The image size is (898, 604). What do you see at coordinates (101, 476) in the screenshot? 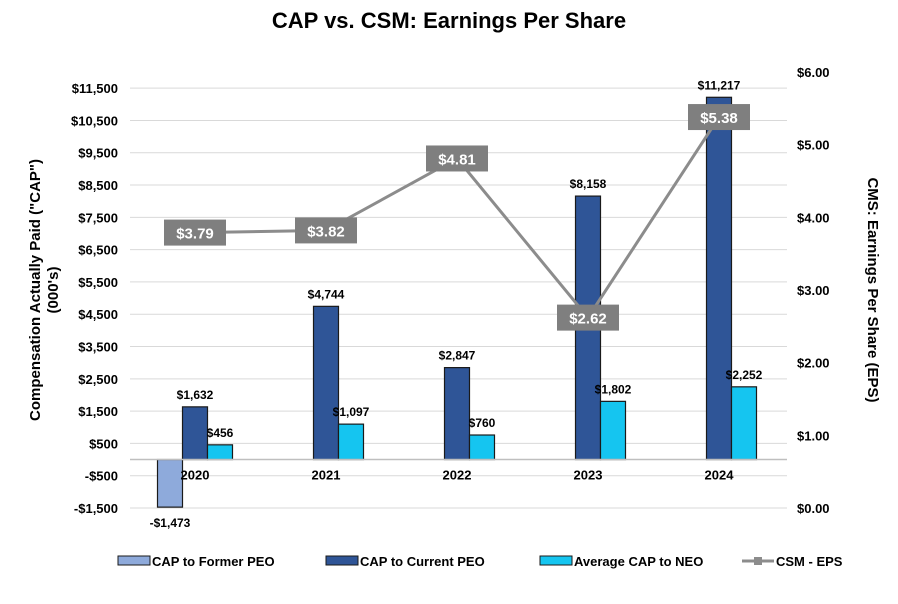
I see `left-tick-label: -$500` at bounding box center [101, 476].